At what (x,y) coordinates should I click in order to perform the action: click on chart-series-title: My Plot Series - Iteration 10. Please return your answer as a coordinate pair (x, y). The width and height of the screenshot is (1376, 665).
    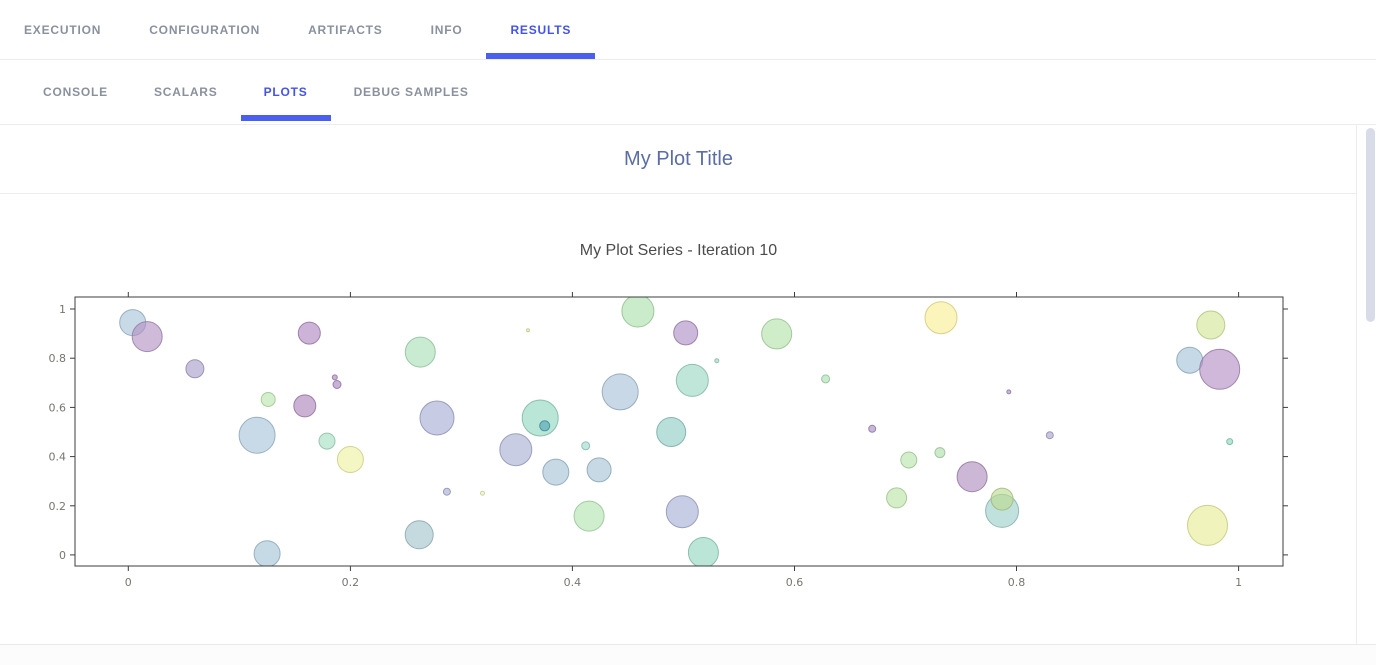
    Looking at the image, I should click on (678, 250).